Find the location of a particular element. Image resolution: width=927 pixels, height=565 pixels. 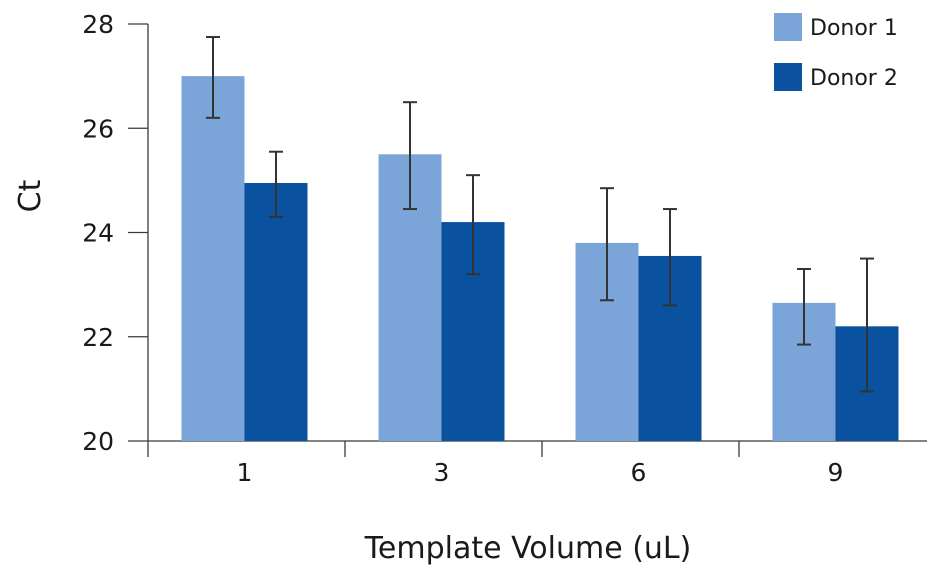

y-tick-label: 24 is located at coordinates (98, 233).